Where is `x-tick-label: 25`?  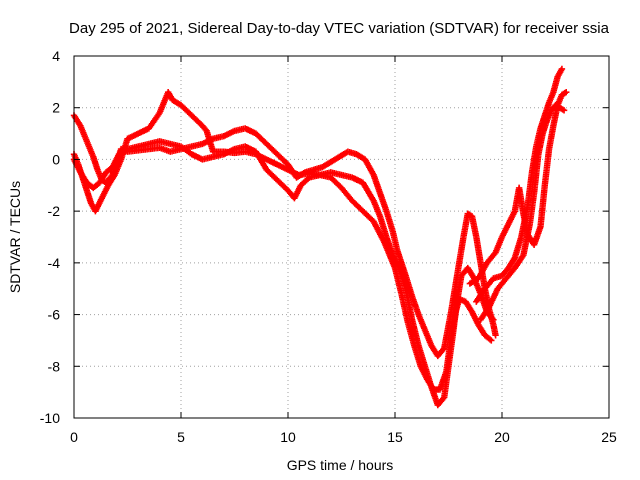 x-tick-label: 25 is located at coordinates (609, 437).